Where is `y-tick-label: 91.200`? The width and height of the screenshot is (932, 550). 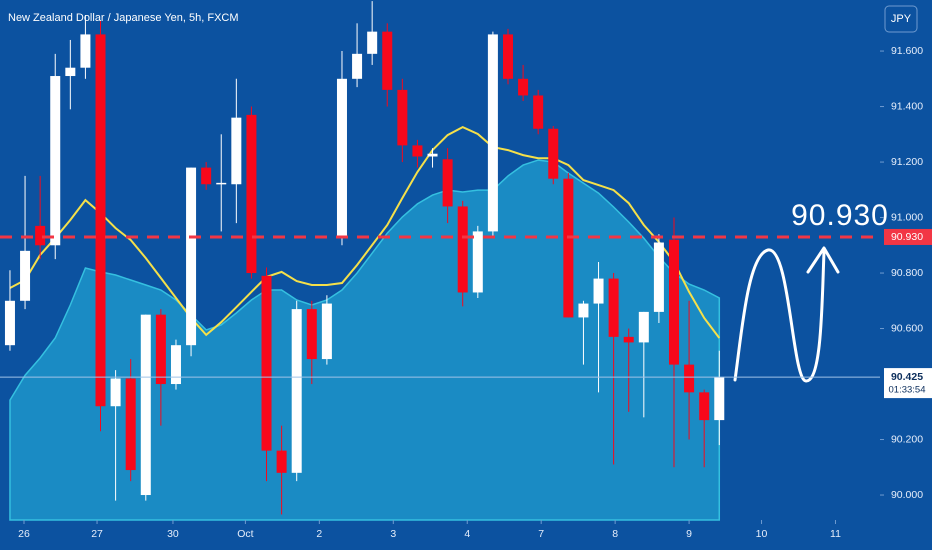 y-tick-label: 91.200 is located at coordinates (907, 162).